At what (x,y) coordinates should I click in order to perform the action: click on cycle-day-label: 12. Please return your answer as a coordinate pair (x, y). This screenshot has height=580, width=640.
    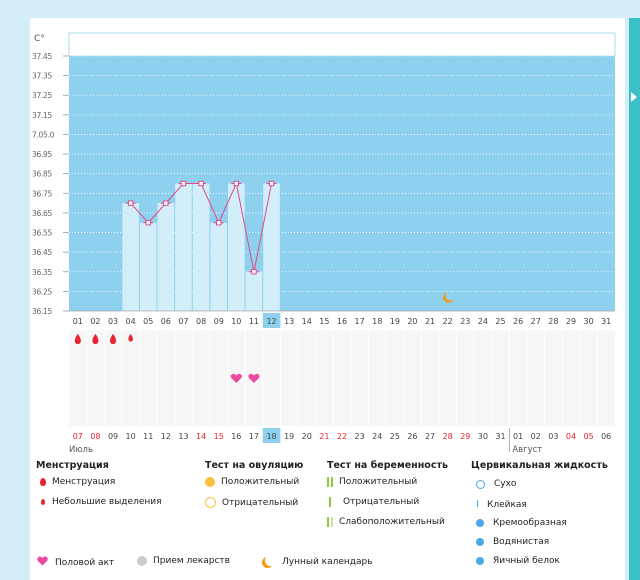
    Looking at the image, I should click on (166, 436).